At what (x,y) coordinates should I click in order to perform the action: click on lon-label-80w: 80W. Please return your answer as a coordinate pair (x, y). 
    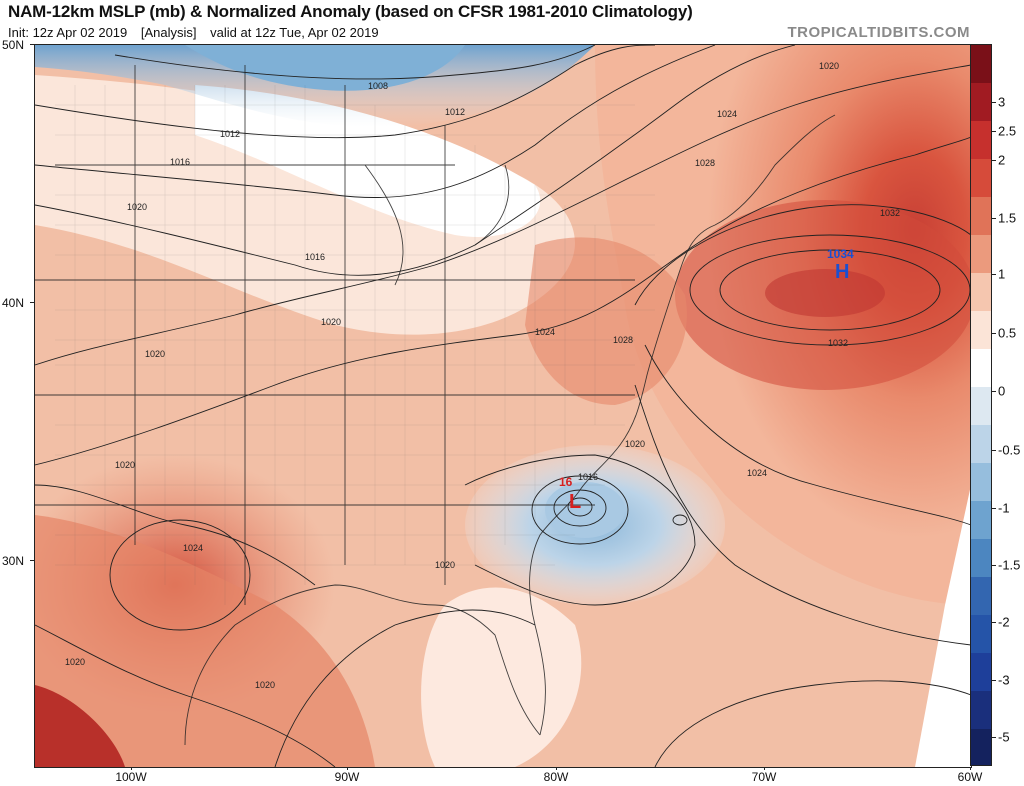
    Looking at the image, I should click on (556, 777).